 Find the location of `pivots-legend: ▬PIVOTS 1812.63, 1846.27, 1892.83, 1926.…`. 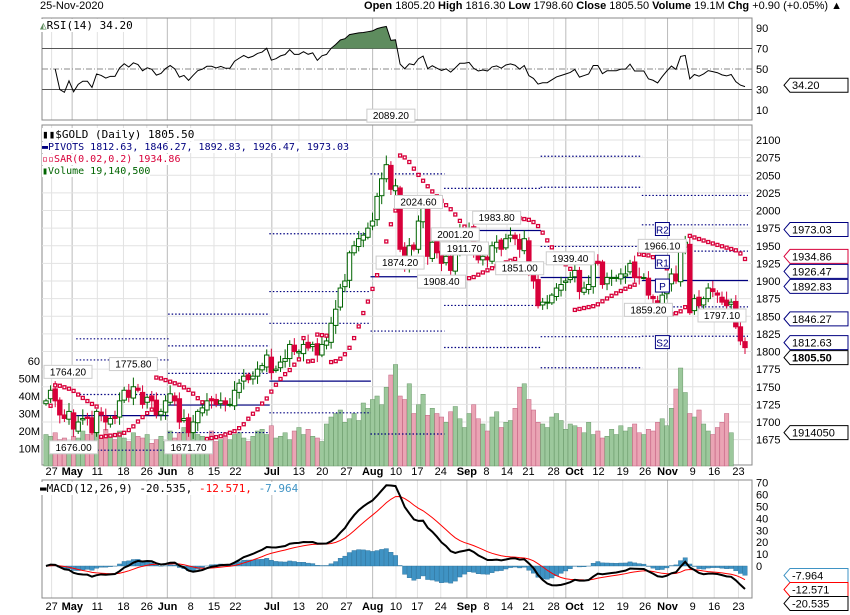

pivots-legend: ▬PIVOTS 1812.63, 1846.27, 1892.83, 1926.… is located at coordinates (196, 147).